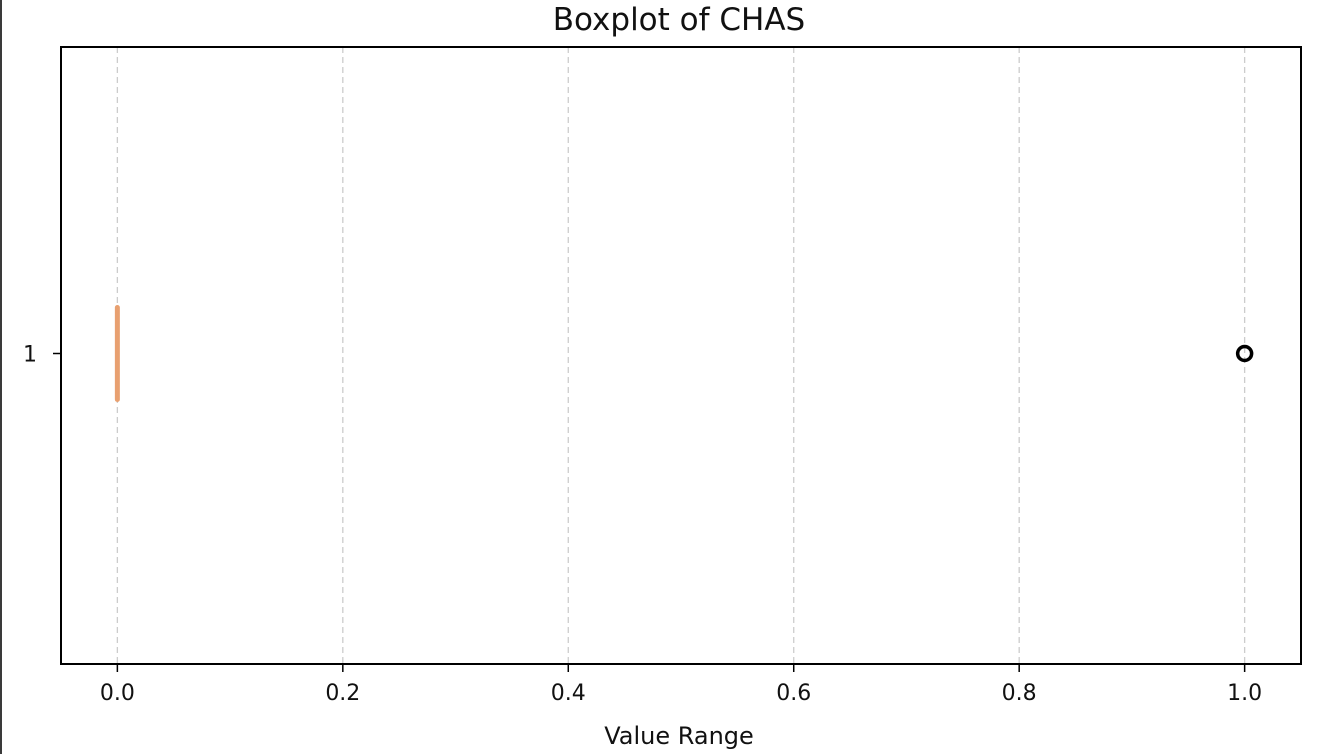 The width and height of the screenshot is (1318, 754). I want to click on y-axis-ticks: 1, so click(42, 355).